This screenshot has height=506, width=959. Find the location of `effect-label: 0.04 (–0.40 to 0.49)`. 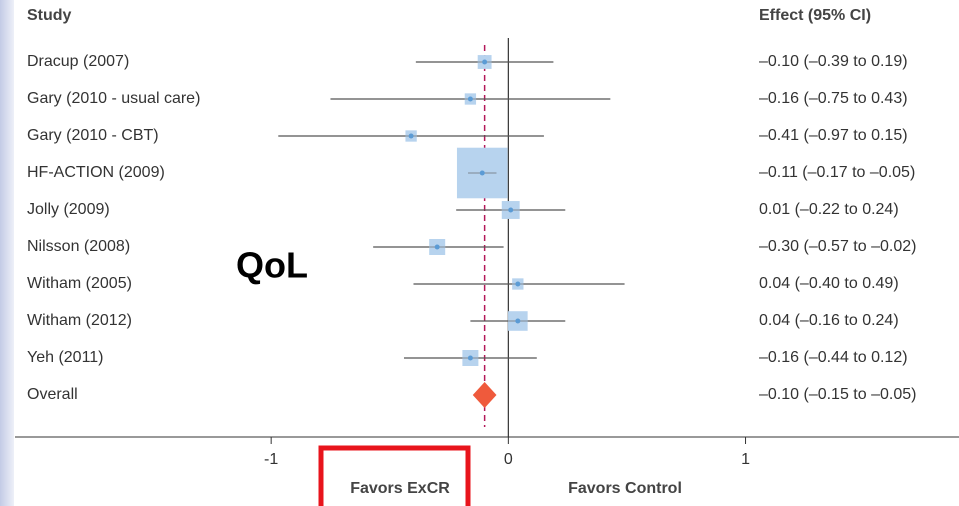

effect-label: 0.04 (–0.40 to 0.49) is located at coordinates (829, 283).